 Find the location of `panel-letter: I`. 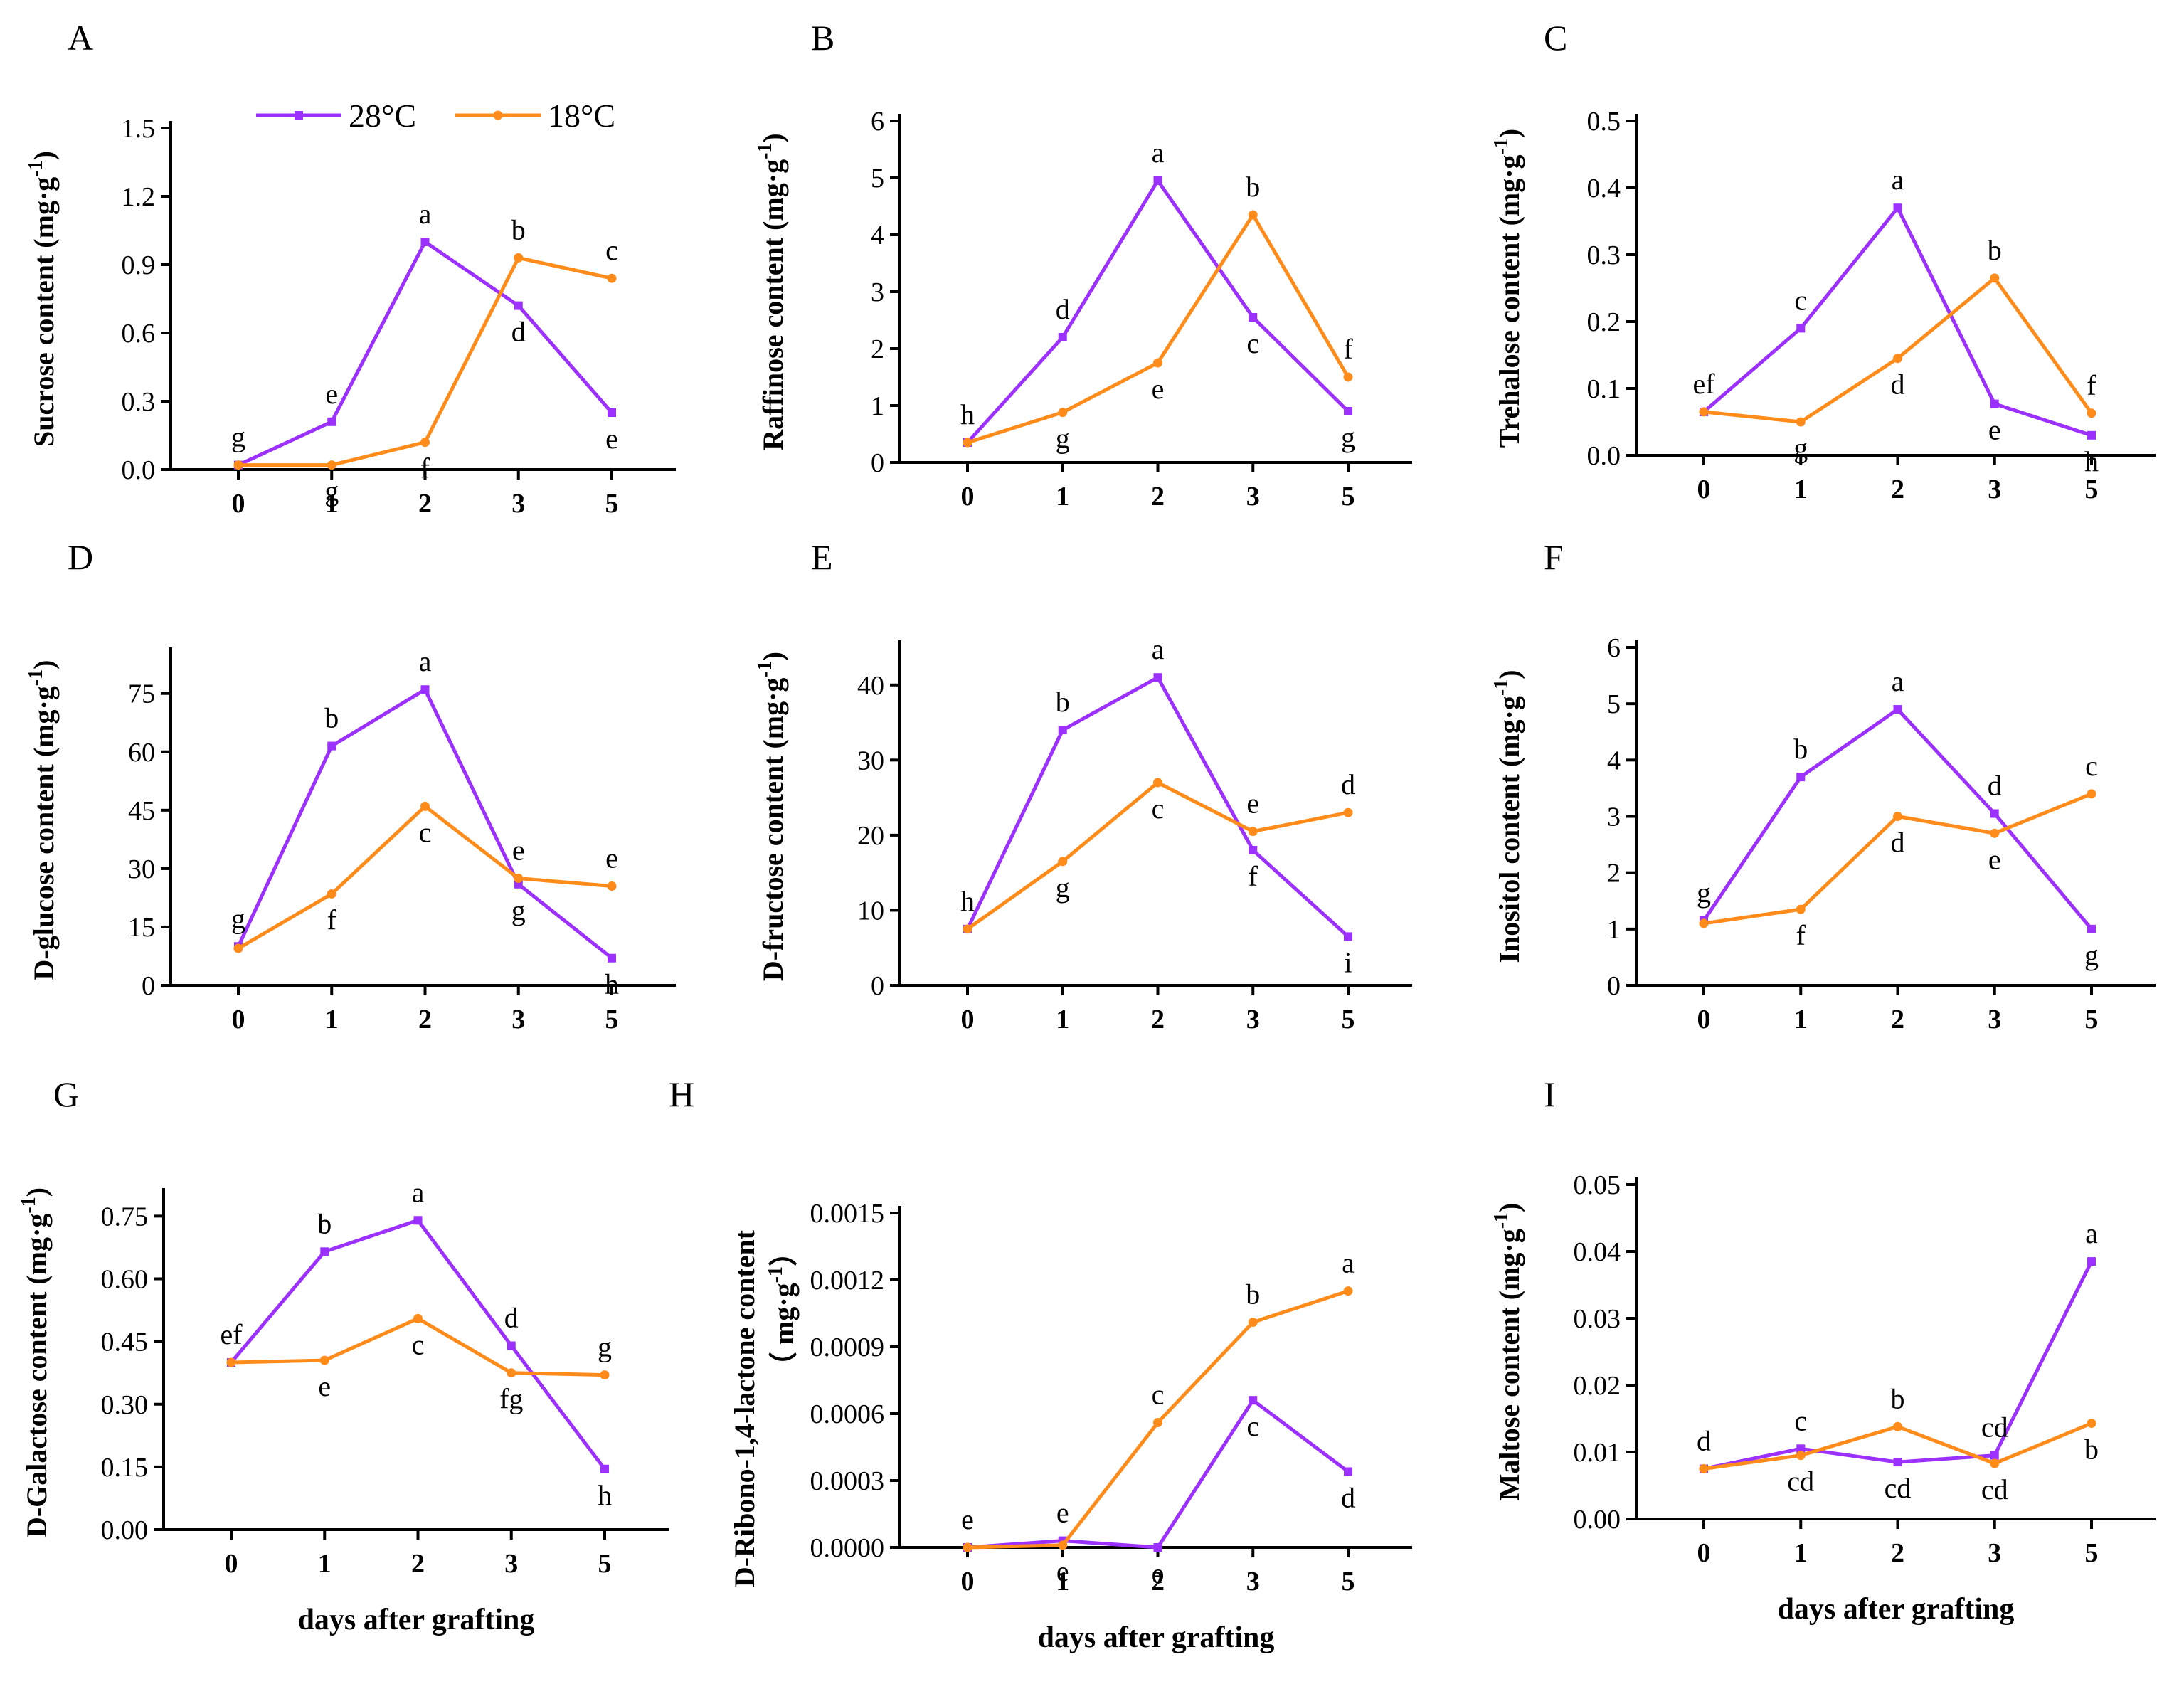

panel-letter: I is located at coordinates (1550, 1094).